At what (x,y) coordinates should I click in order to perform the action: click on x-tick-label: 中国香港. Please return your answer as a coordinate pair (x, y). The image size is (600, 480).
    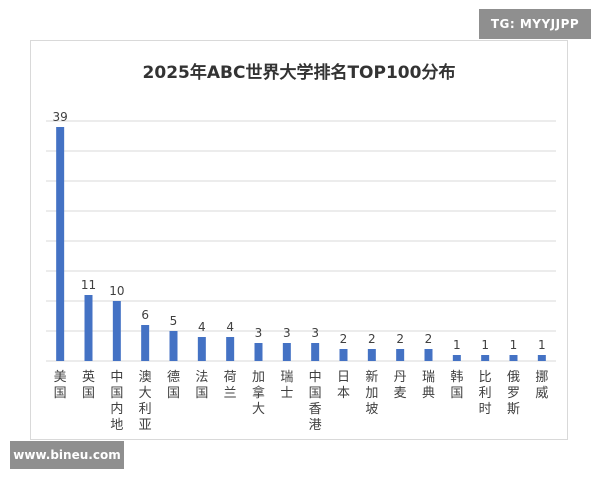
    Looking at the image, I should click on (315, 401).